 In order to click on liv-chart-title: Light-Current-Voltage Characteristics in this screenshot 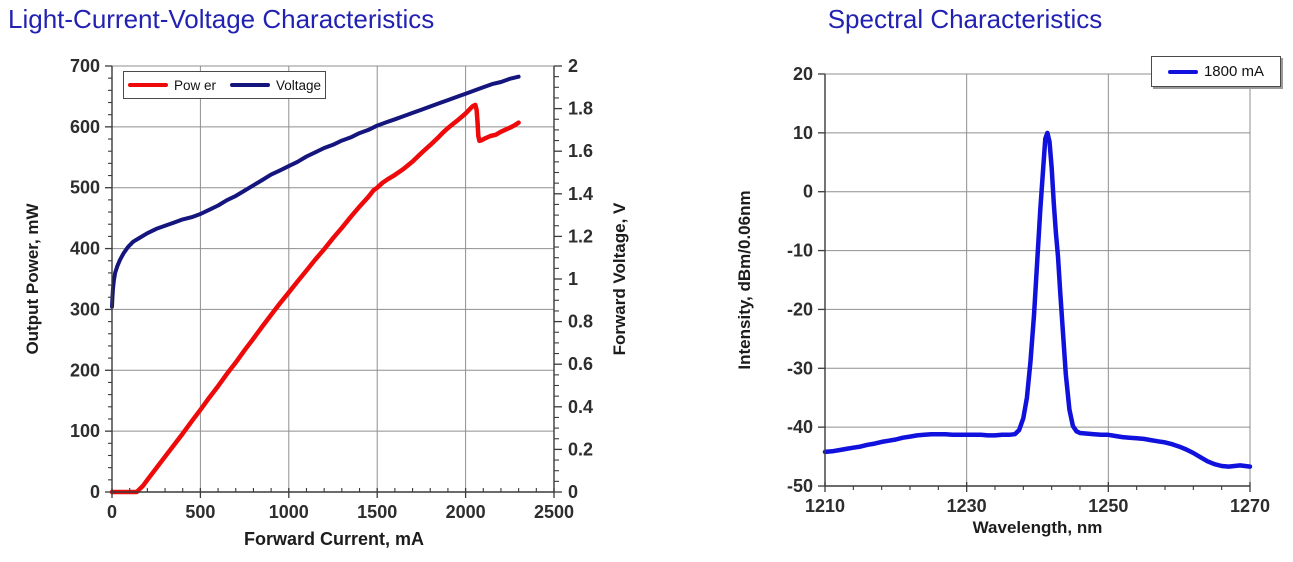, I will do `click(221, 19)`.